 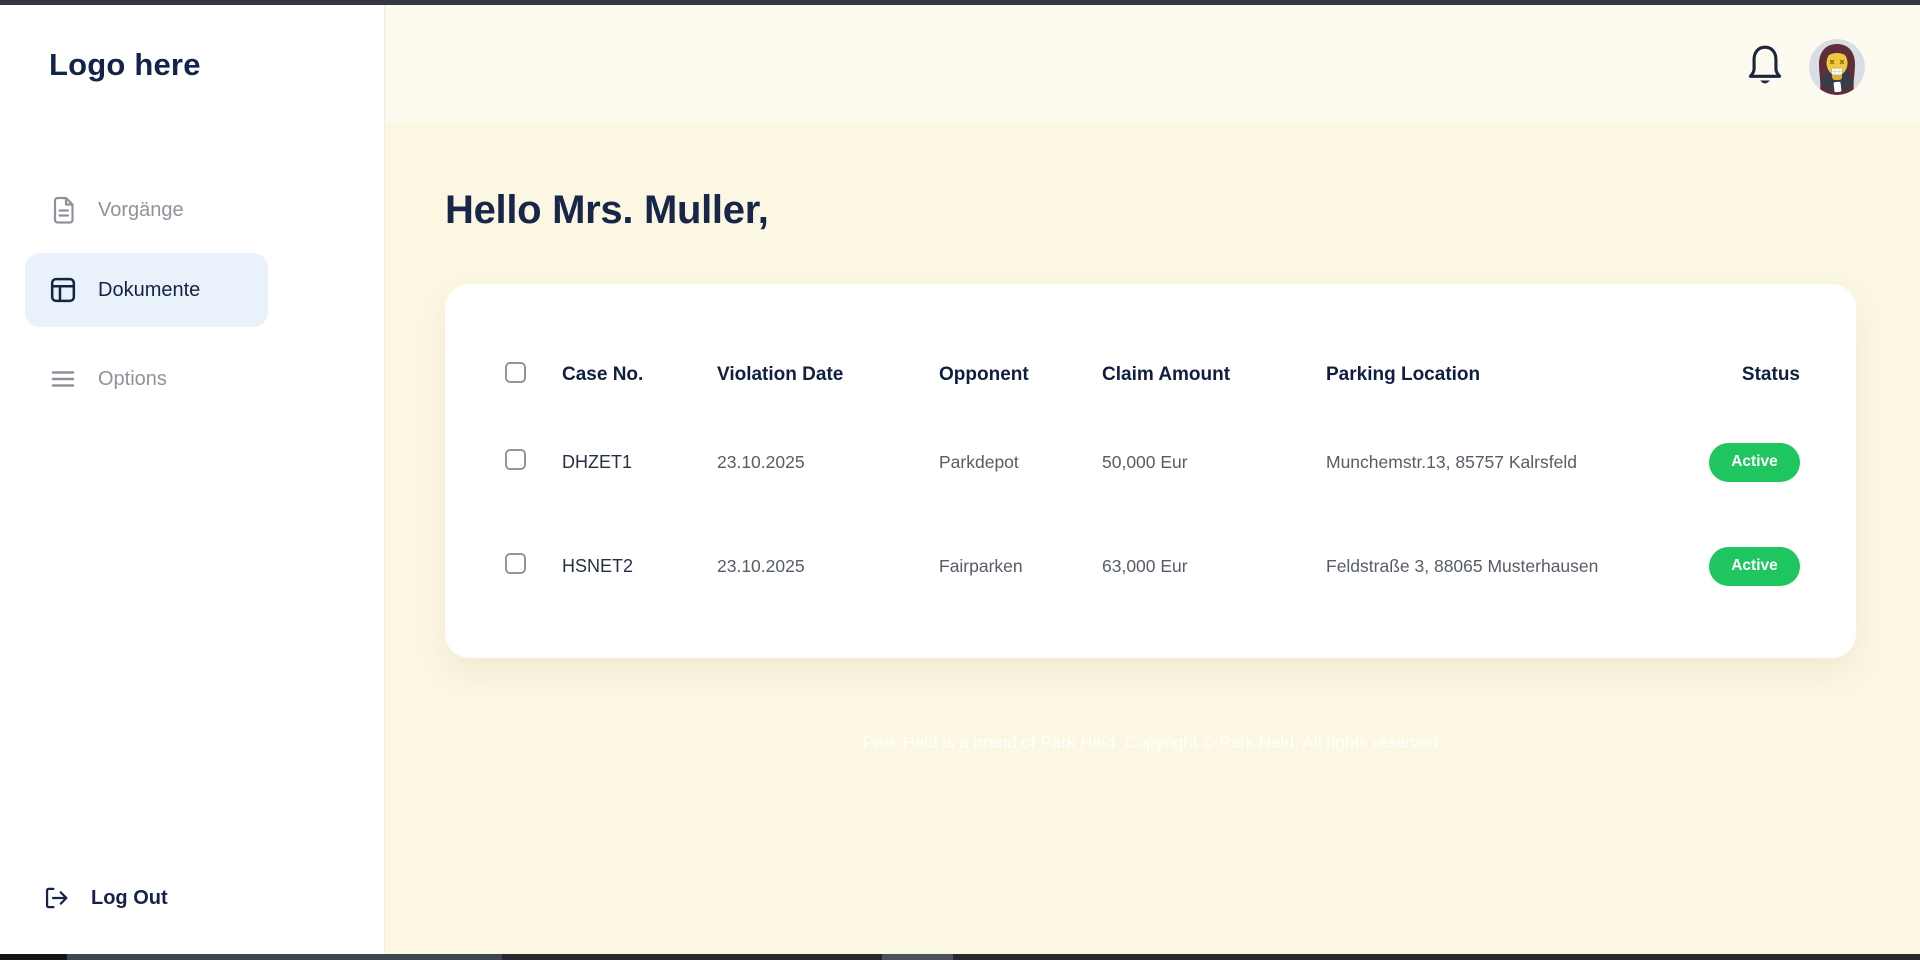 I want to click on page-title: Hello Mrs. Muller,, so click(x=607, y=210).